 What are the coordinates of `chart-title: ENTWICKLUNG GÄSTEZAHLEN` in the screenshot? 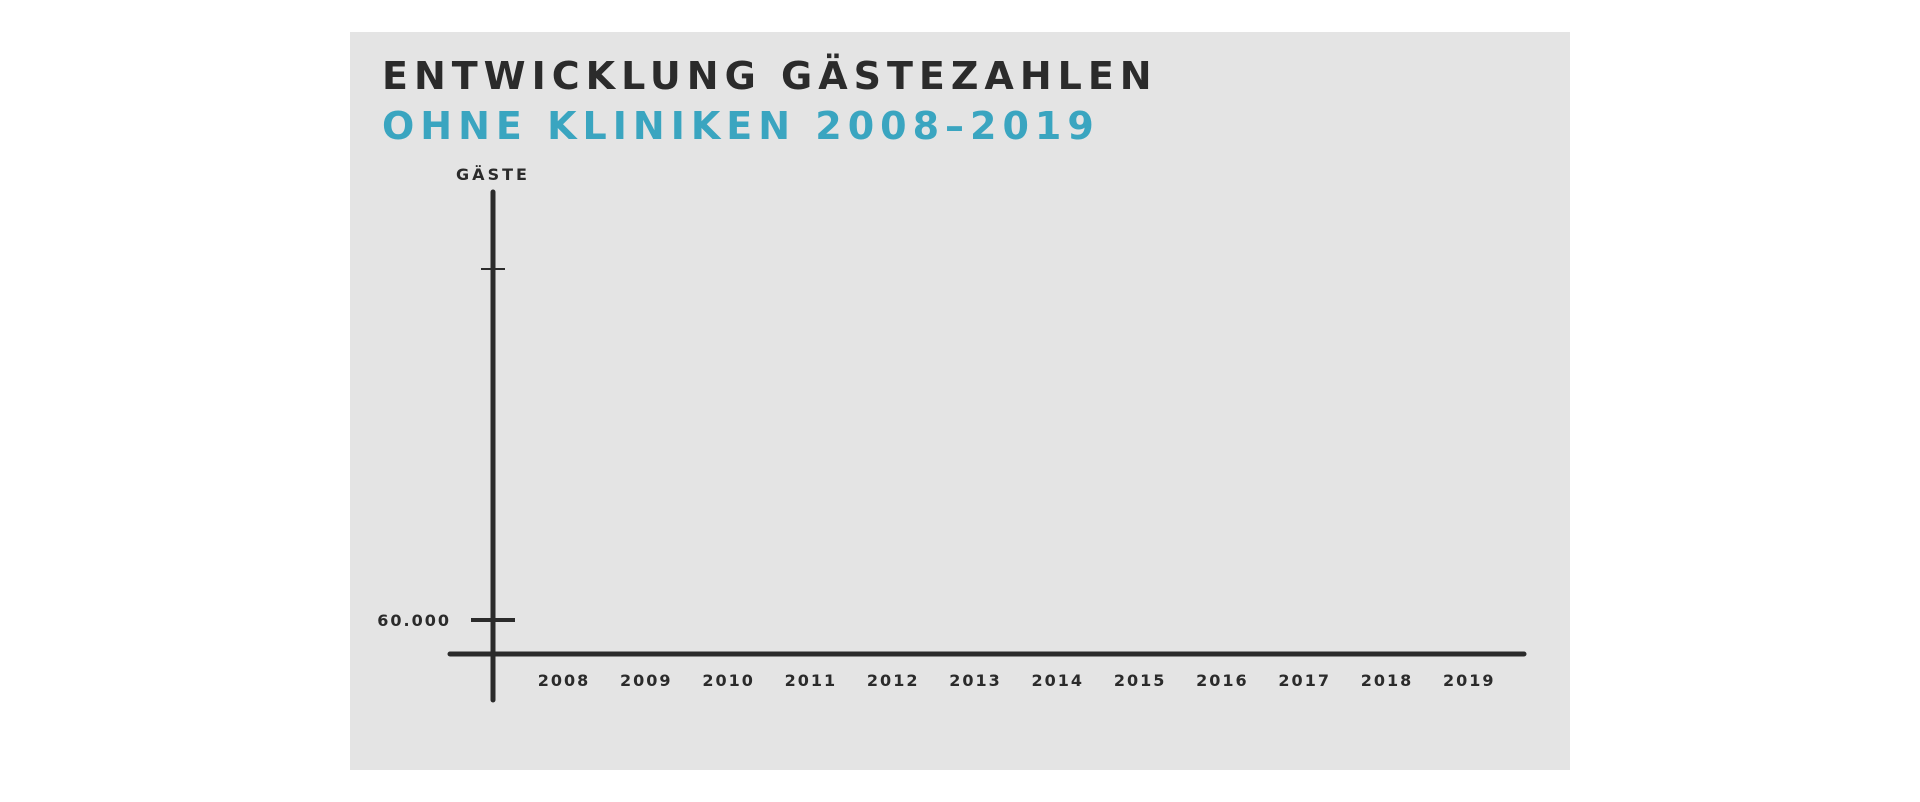 It's located at (770, 76).